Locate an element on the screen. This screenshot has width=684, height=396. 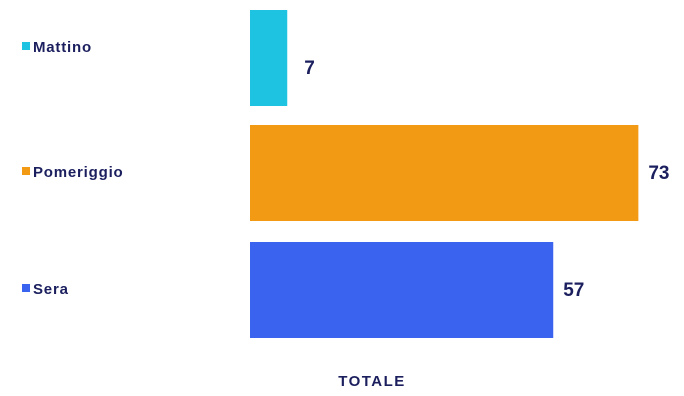
legend-marker-sera is located at coordinates (26, 288).